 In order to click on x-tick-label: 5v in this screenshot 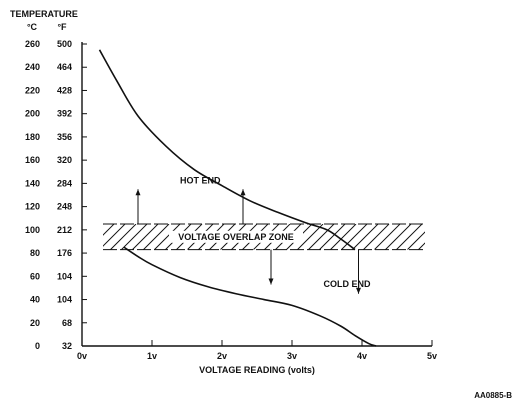, I will do `click(432, 356)`.